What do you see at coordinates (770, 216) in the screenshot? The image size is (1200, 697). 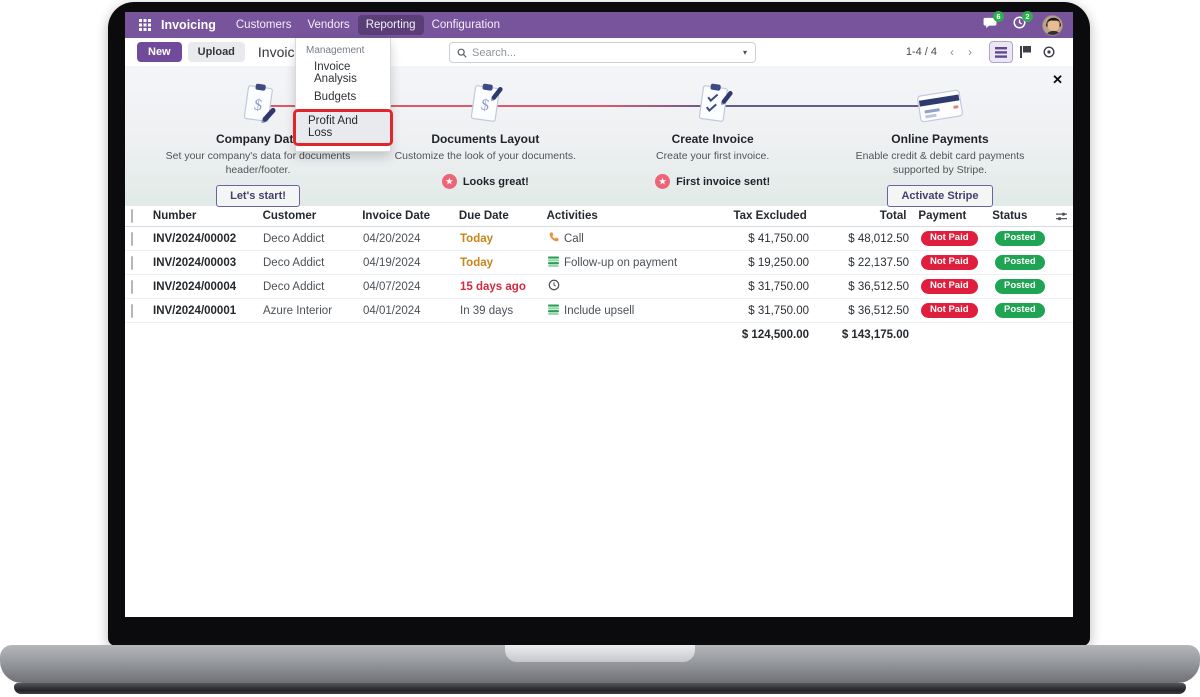 I see `column-header-tax-excluded: Tax Excluded` at bounding box center [770, 216].